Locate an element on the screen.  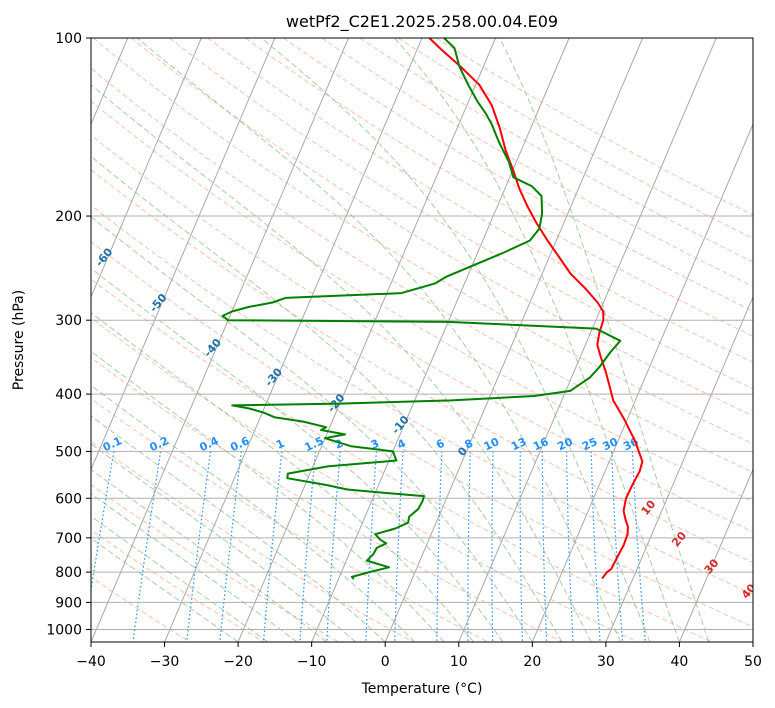
mixing-ratio-label: 16 is located at coordinates (541, 444).